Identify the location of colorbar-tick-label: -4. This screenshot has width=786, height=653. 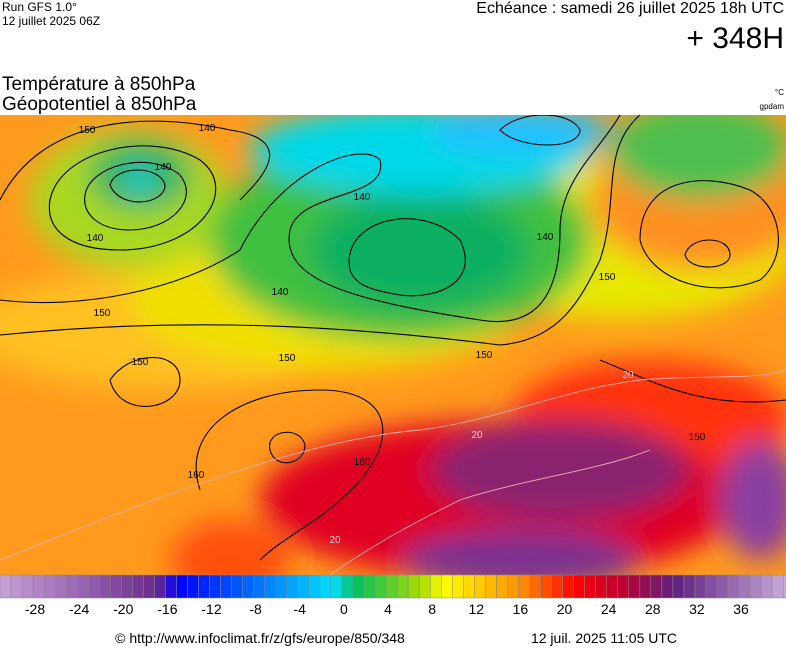
(300, 609).